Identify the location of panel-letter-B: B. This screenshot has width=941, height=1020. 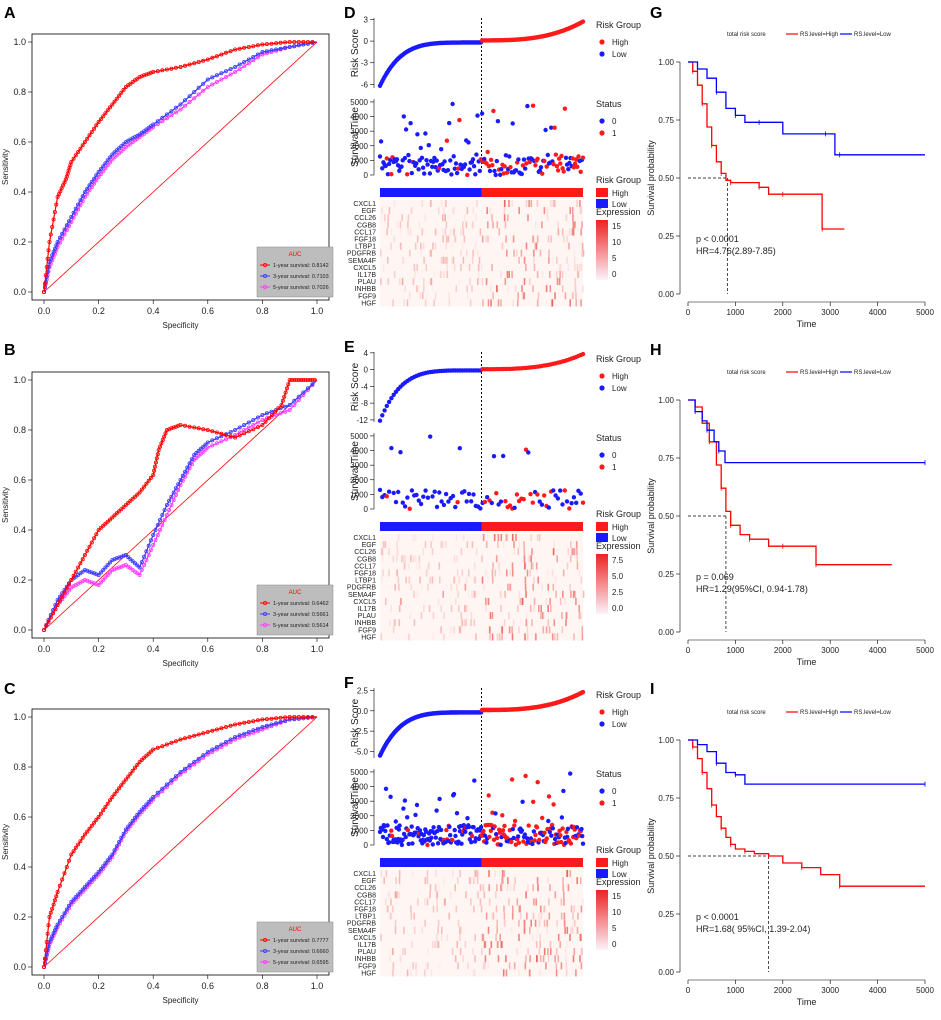
(10, 350).